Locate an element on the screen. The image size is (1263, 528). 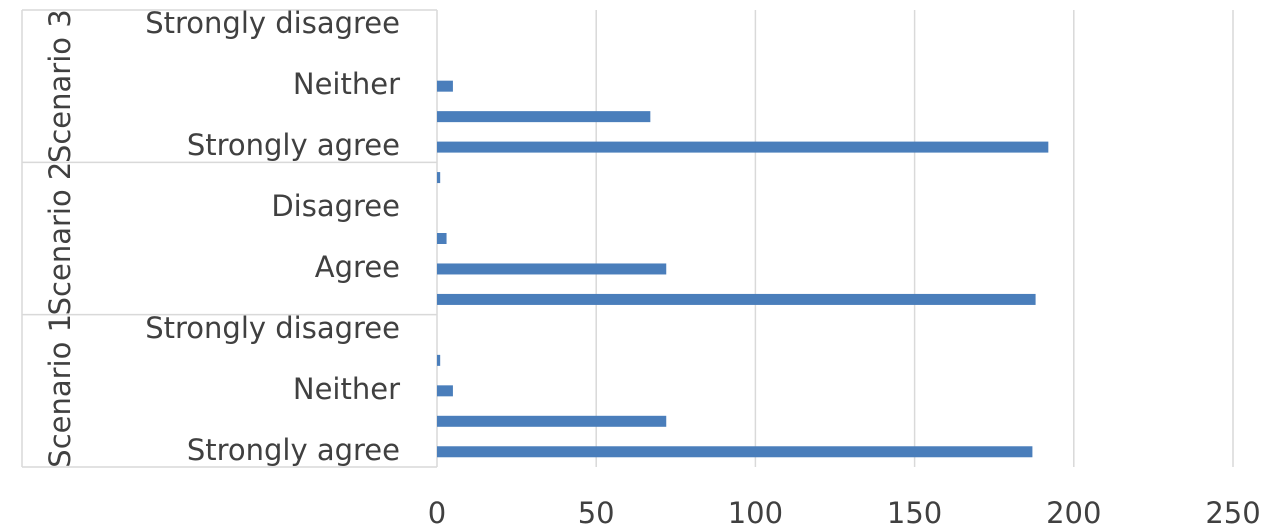
x-tick-label: 50 is located at coordinates (596, 512).